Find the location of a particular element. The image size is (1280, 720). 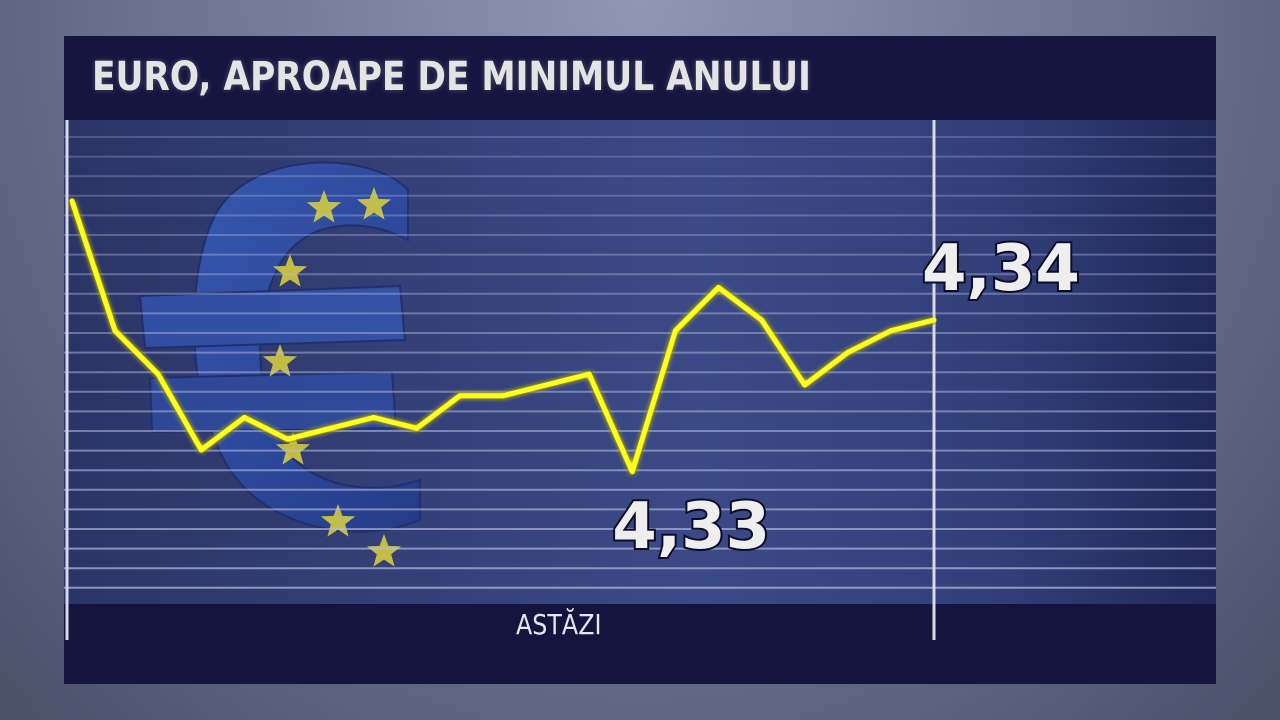

euro-emblem is located at coordinates (279, 347).